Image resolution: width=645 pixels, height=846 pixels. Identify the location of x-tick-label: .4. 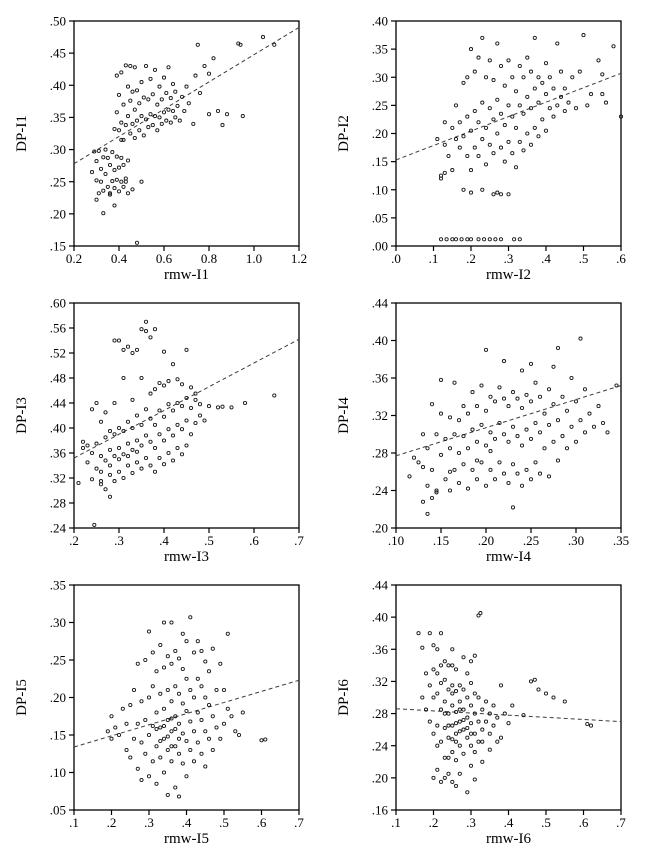
(546, 258).